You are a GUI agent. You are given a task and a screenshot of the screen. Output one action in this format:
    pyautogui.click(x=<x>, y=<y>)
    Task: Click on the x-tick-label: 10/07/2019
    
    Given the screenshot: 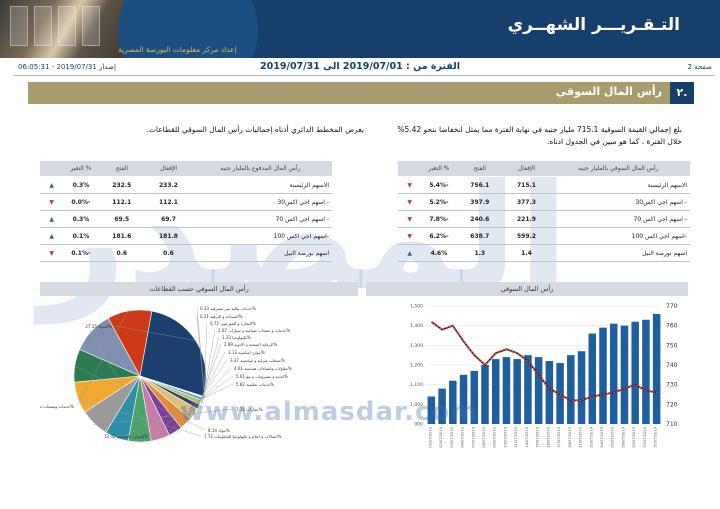 What is the action you would take?
    pyautogui.click(x=505, y=436)
    